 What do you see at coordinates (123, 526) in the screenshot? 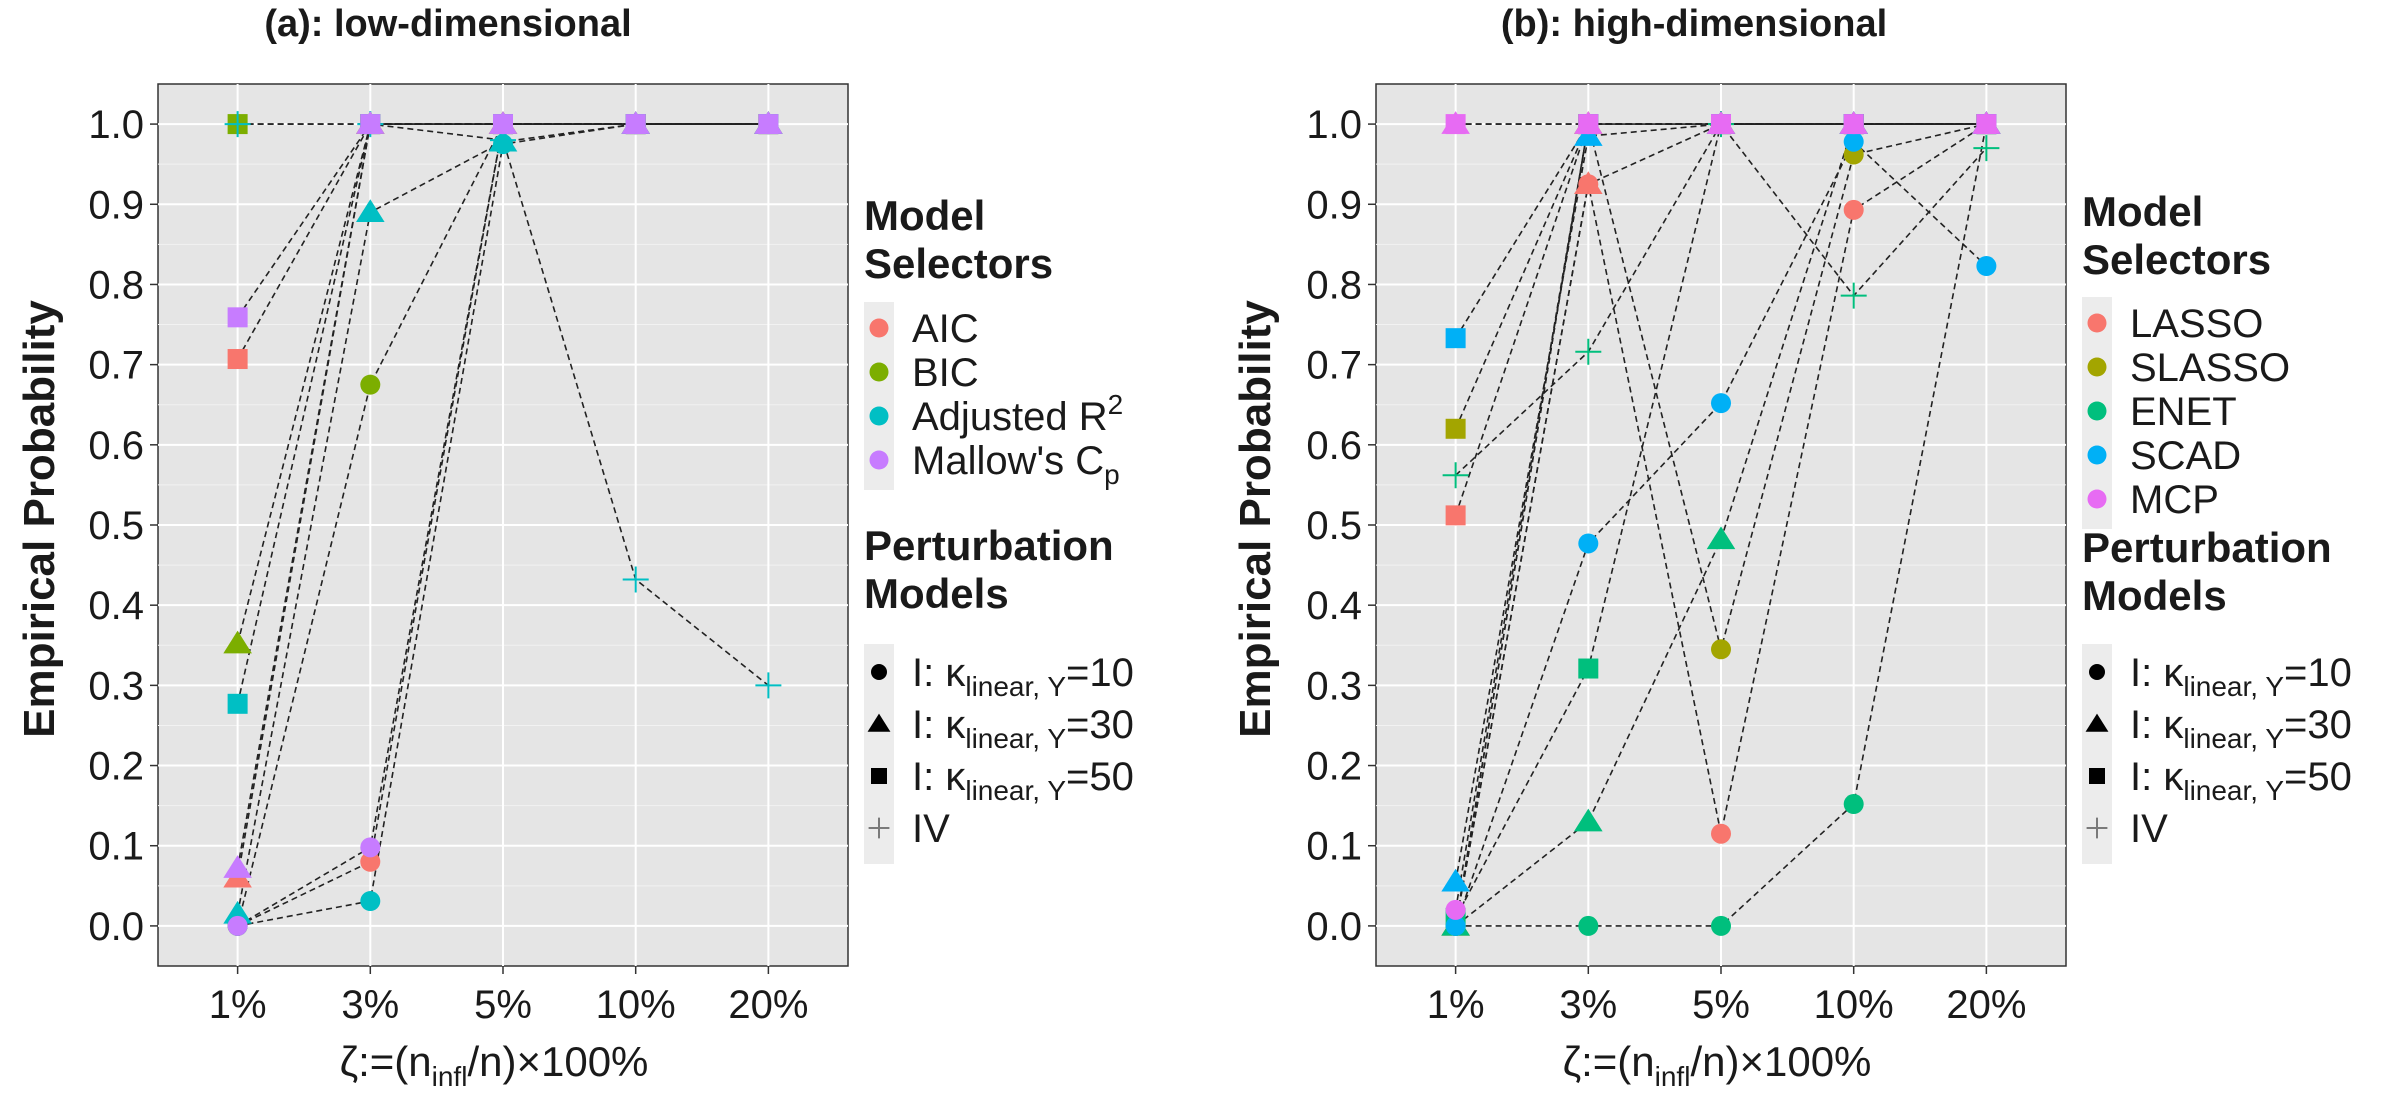
I see `y-ticks: 0.0 0.1 0.2 0.3 0.4 0.5 0.6 0.7 0.8 0.9 1.0` at bounding box center [123, 526].